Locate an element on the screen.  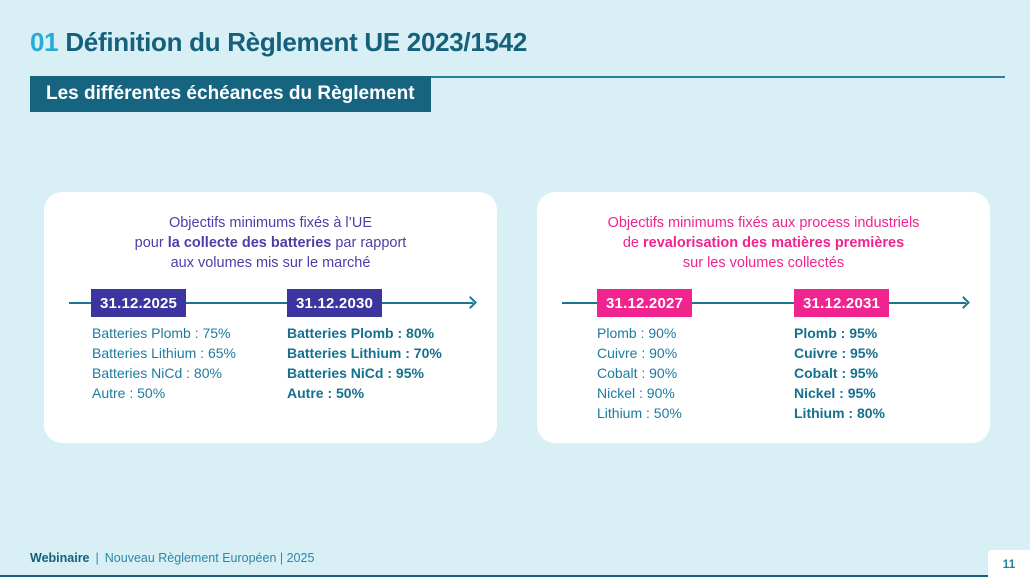
footer-text: Nouveau Règlement Européen | 2025 is located at coordinates (209, 558).